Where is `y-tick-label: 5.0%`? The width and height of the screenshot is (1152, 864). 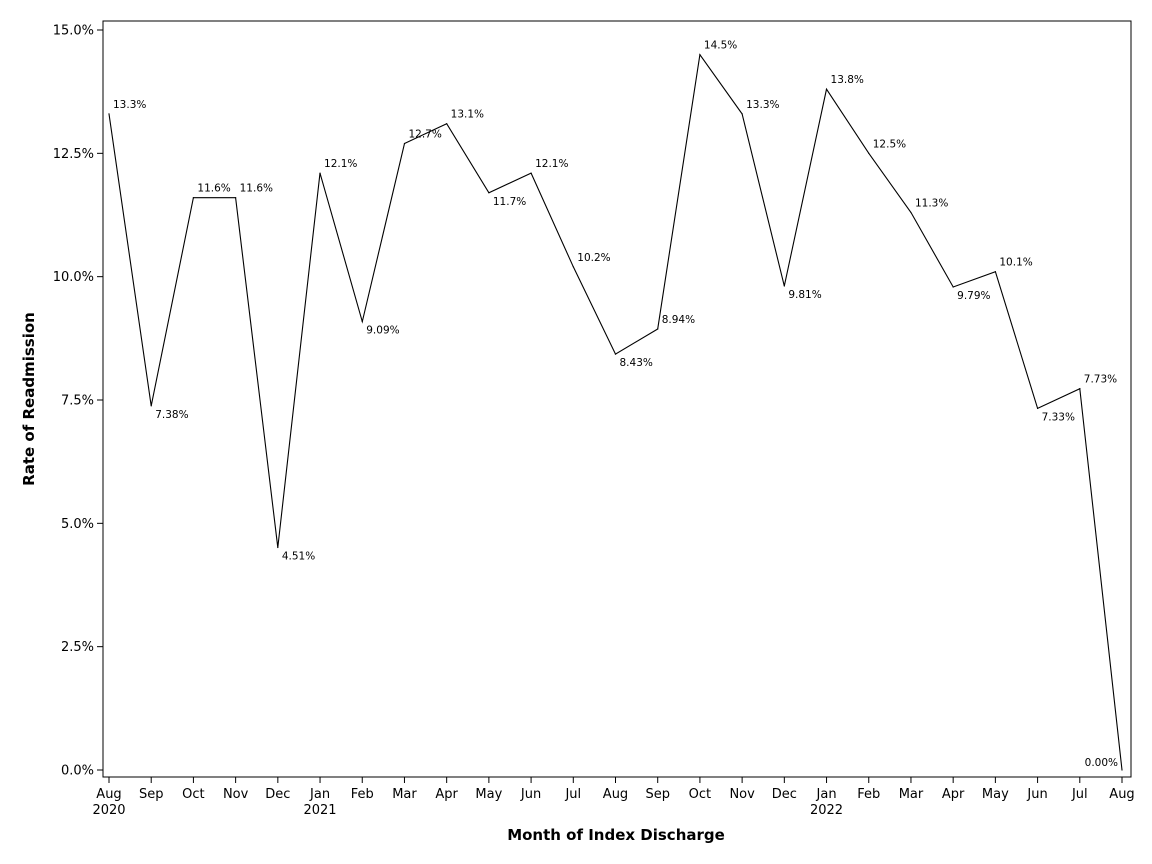 y-tick-label: 5.0% is located at coordinates (77, 524).